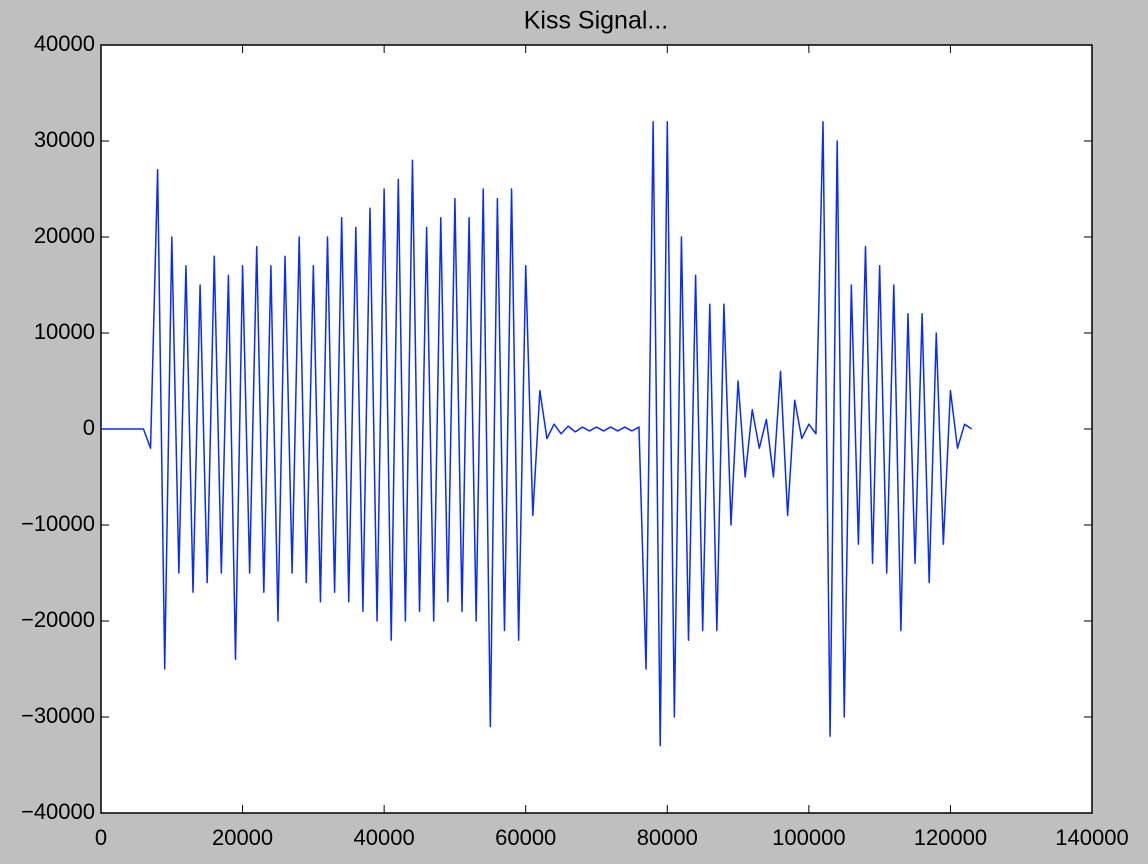 Image resolution: width=1148 pixels, height=864 pixels. Describe the element at coordinates (58, 715) in the screenshot. I see `y-tick-label: −30000` at that location.